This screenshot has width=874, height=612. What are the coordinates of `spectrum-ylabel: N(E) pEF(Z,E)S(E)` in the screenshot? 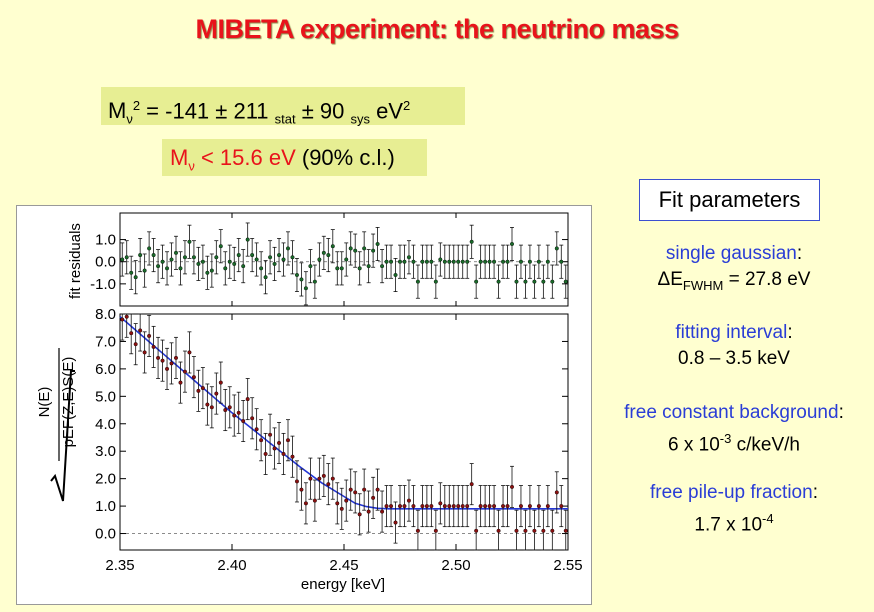 It's located at (56, 425).